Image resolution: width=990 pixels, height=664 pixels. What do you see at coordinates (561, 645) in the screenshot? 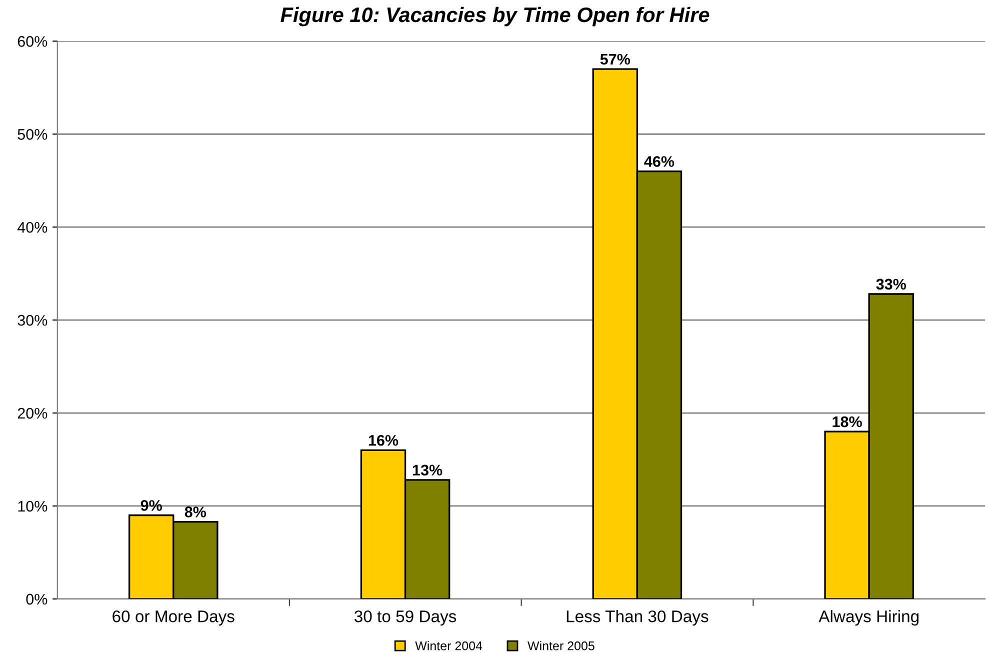
I see `legend-label: Winter 2005` at bounding box center [561, 645].